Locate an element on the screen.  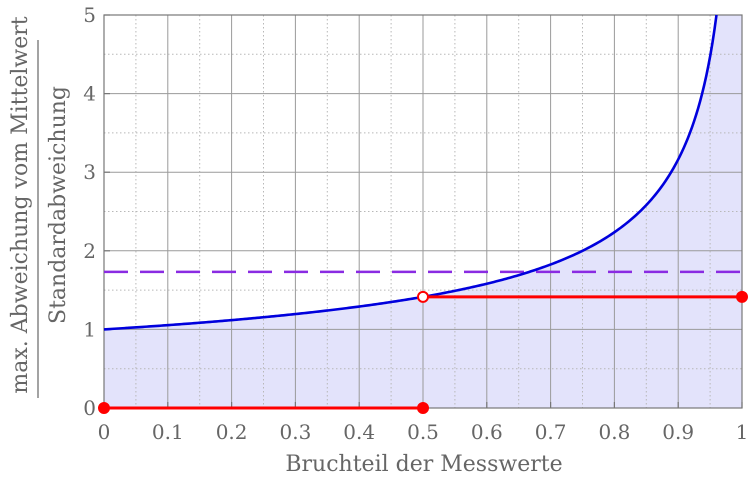
x-tick-label: 0.6 is located at coordinates (487, 432).